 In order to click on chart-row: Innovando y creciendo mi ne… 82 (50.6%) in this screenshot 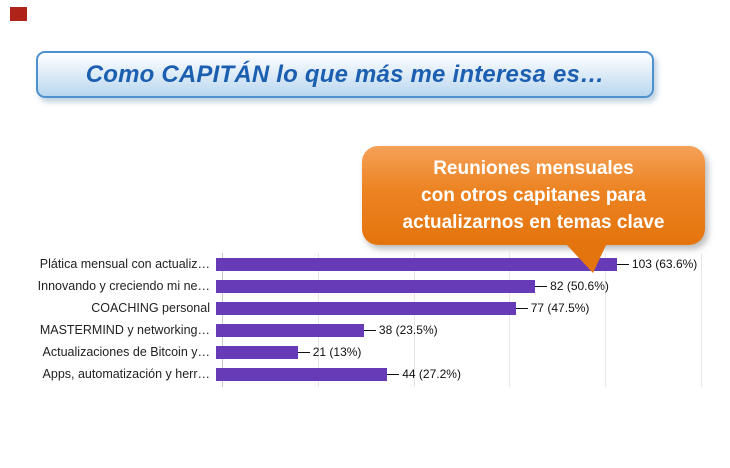, I will do `click(364, 286)`.